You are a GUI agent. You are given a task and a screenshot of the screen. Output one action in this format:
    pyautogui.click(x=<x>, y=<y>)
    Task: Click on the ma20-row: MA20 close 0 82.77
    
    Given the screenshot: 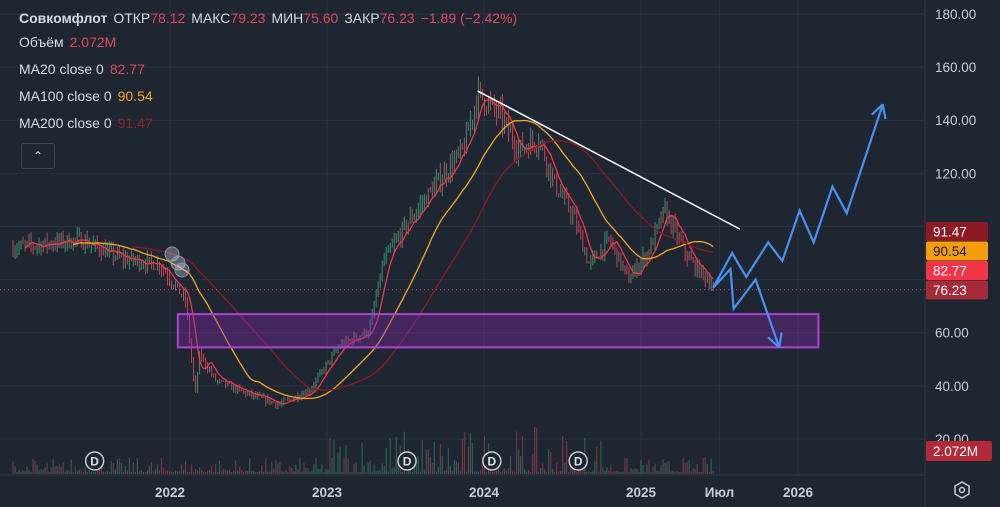 What is the action you would take?
    pyautogui.click(x=268, y=68)
    